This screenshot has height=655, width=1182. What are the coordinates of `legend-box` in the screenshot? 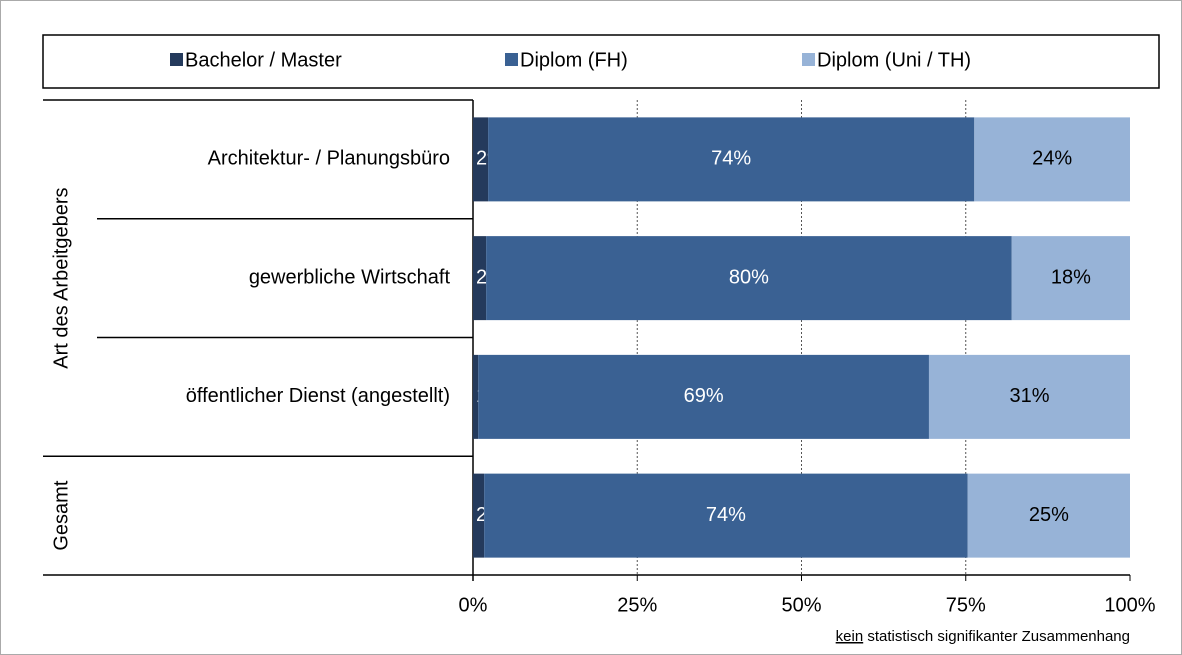 It's located at (601, 61).